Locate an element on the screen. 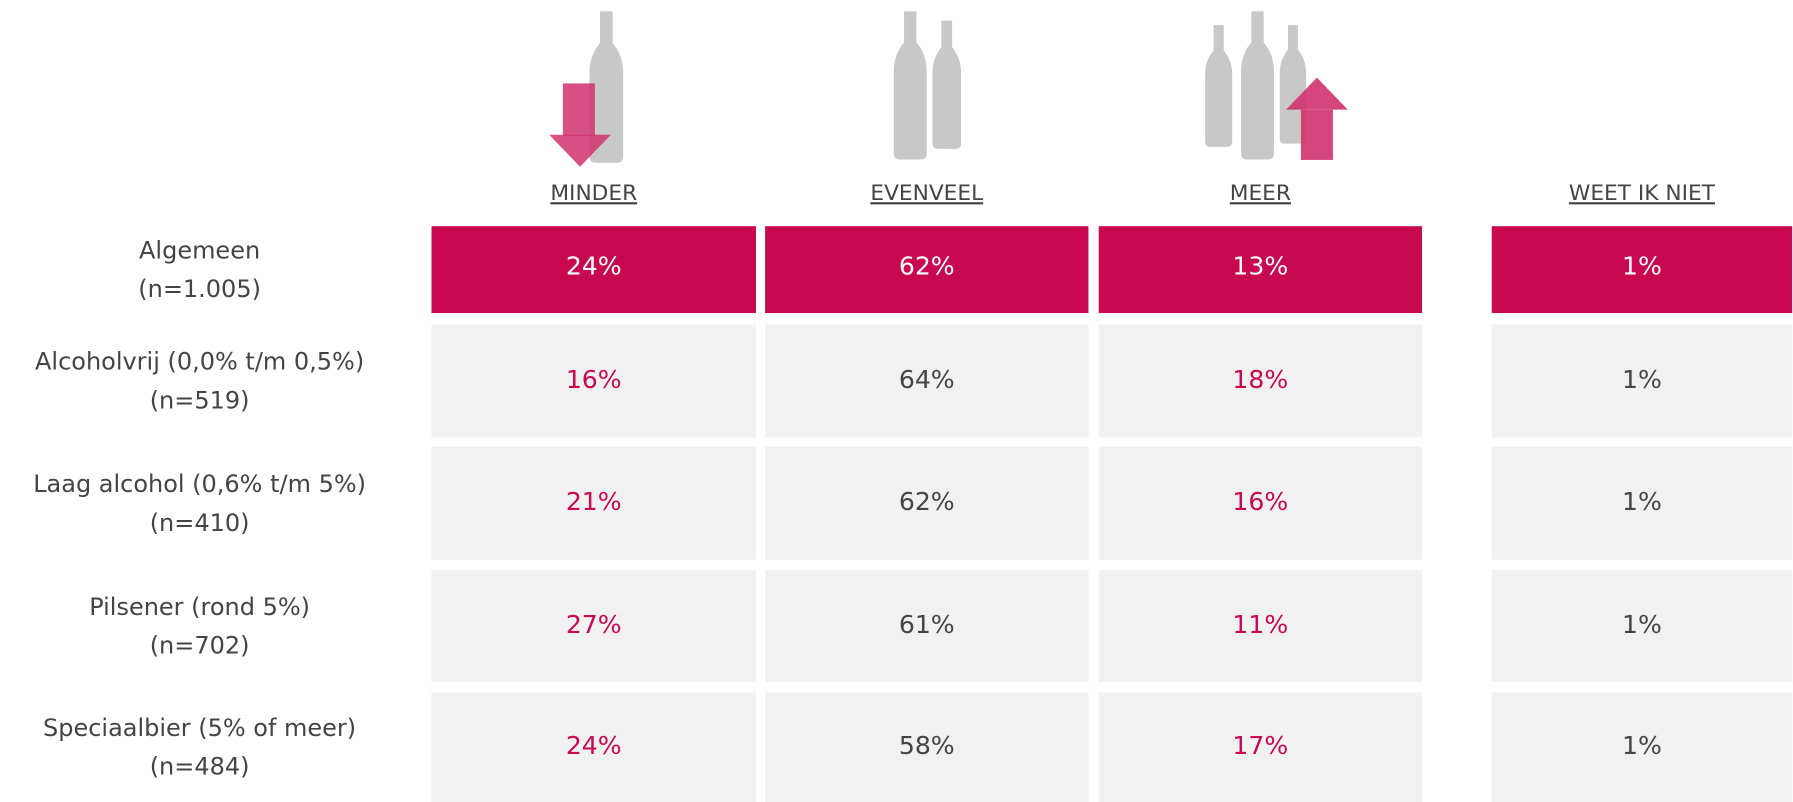  cell-value: 27% is located at coordinates (594, 624).